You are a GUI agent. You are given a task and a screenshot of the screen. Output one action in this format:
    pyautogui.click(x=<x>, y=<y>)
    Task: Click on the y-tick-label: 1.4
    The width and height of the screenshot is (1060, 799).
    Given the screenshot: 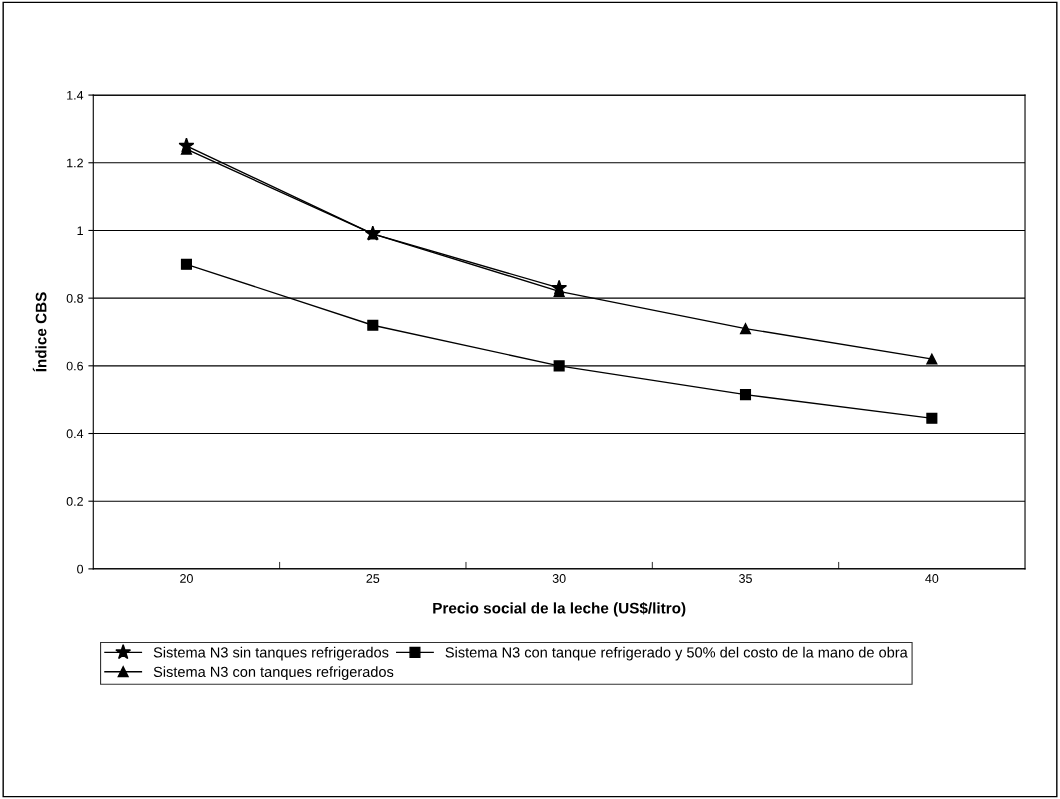 What is the action you would take?
    pyautogui.click(x=75, y=95)
    